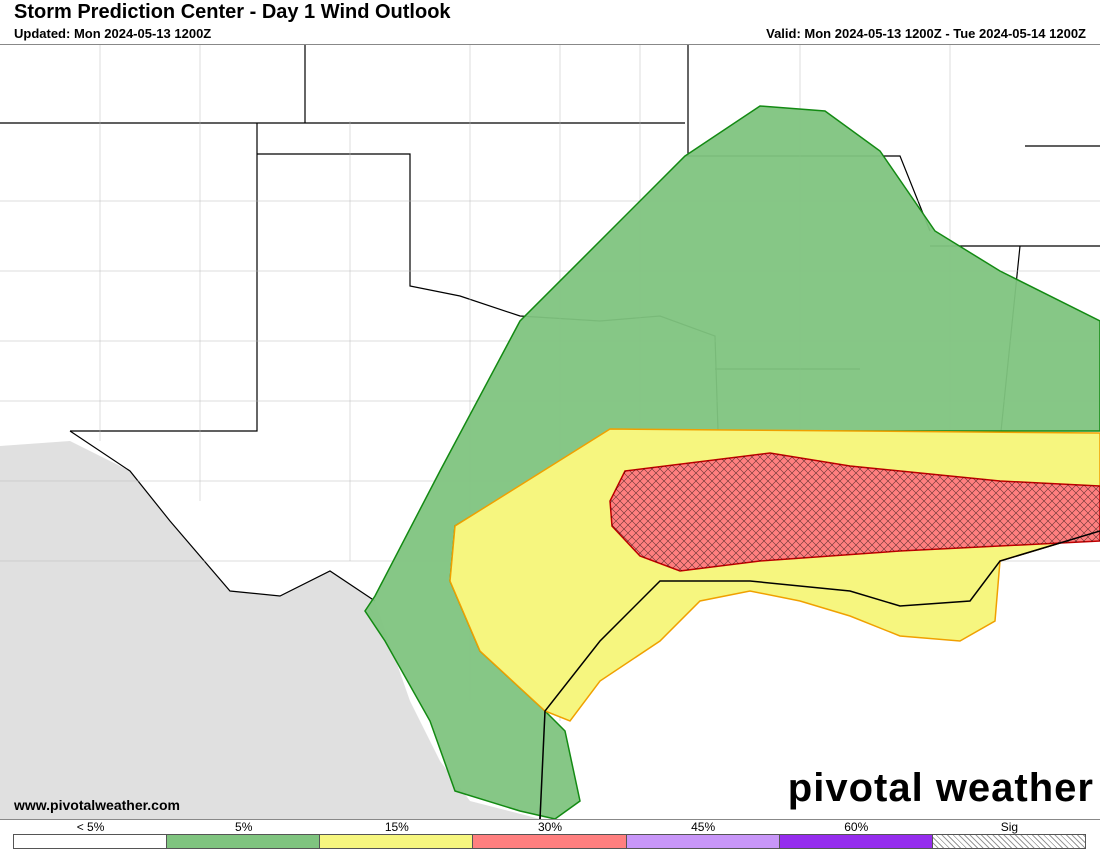  Describe the element at coordinates (396, 827) in the screenshot. I see `legend-label: 15%` at that location.